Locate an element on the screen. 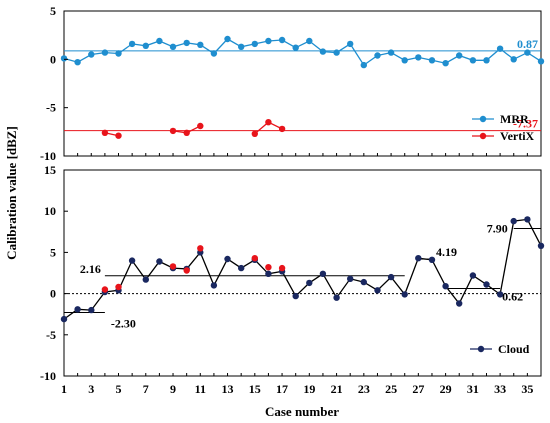 The height and width of the screenshot is (423, 550). x-tick-label-14: 29 is located at coordinates (446, 389).